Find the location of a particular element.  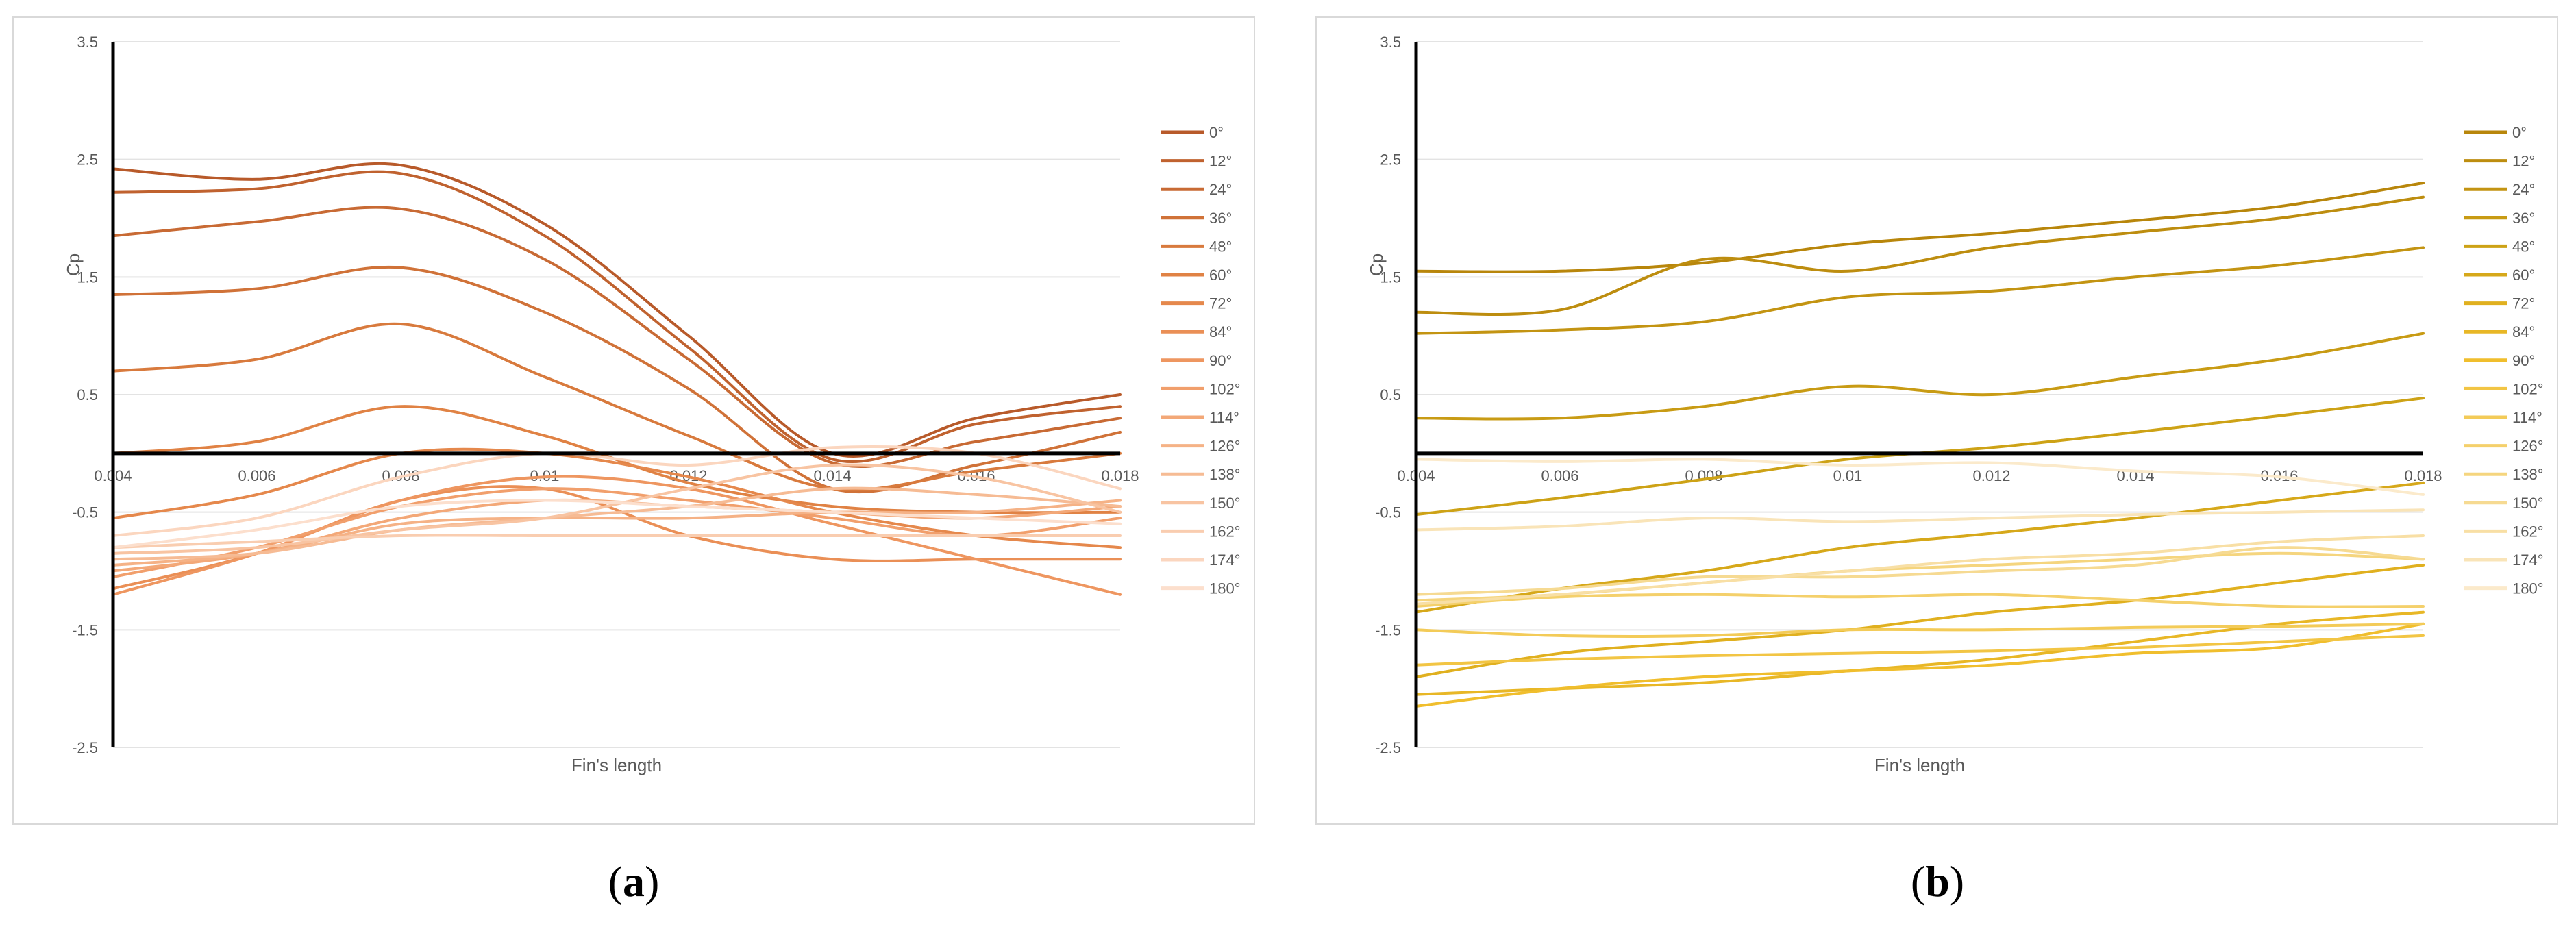

x-tick-label: 0.012 is located at coordinates (1991, 476).